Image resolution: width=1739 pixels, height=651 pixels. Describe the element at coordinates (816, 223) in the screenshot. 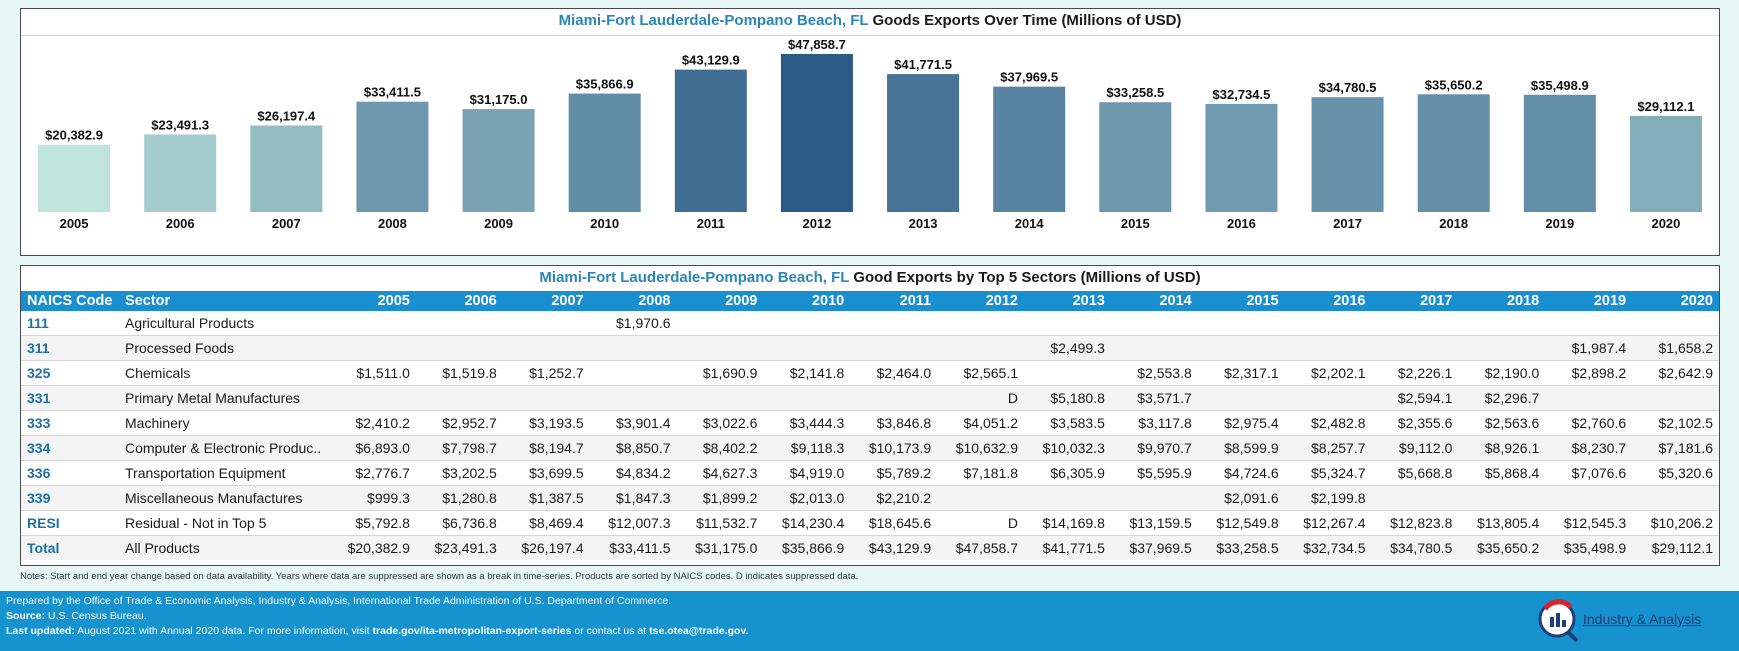

I see `year-tick-label: 2012` at that location.